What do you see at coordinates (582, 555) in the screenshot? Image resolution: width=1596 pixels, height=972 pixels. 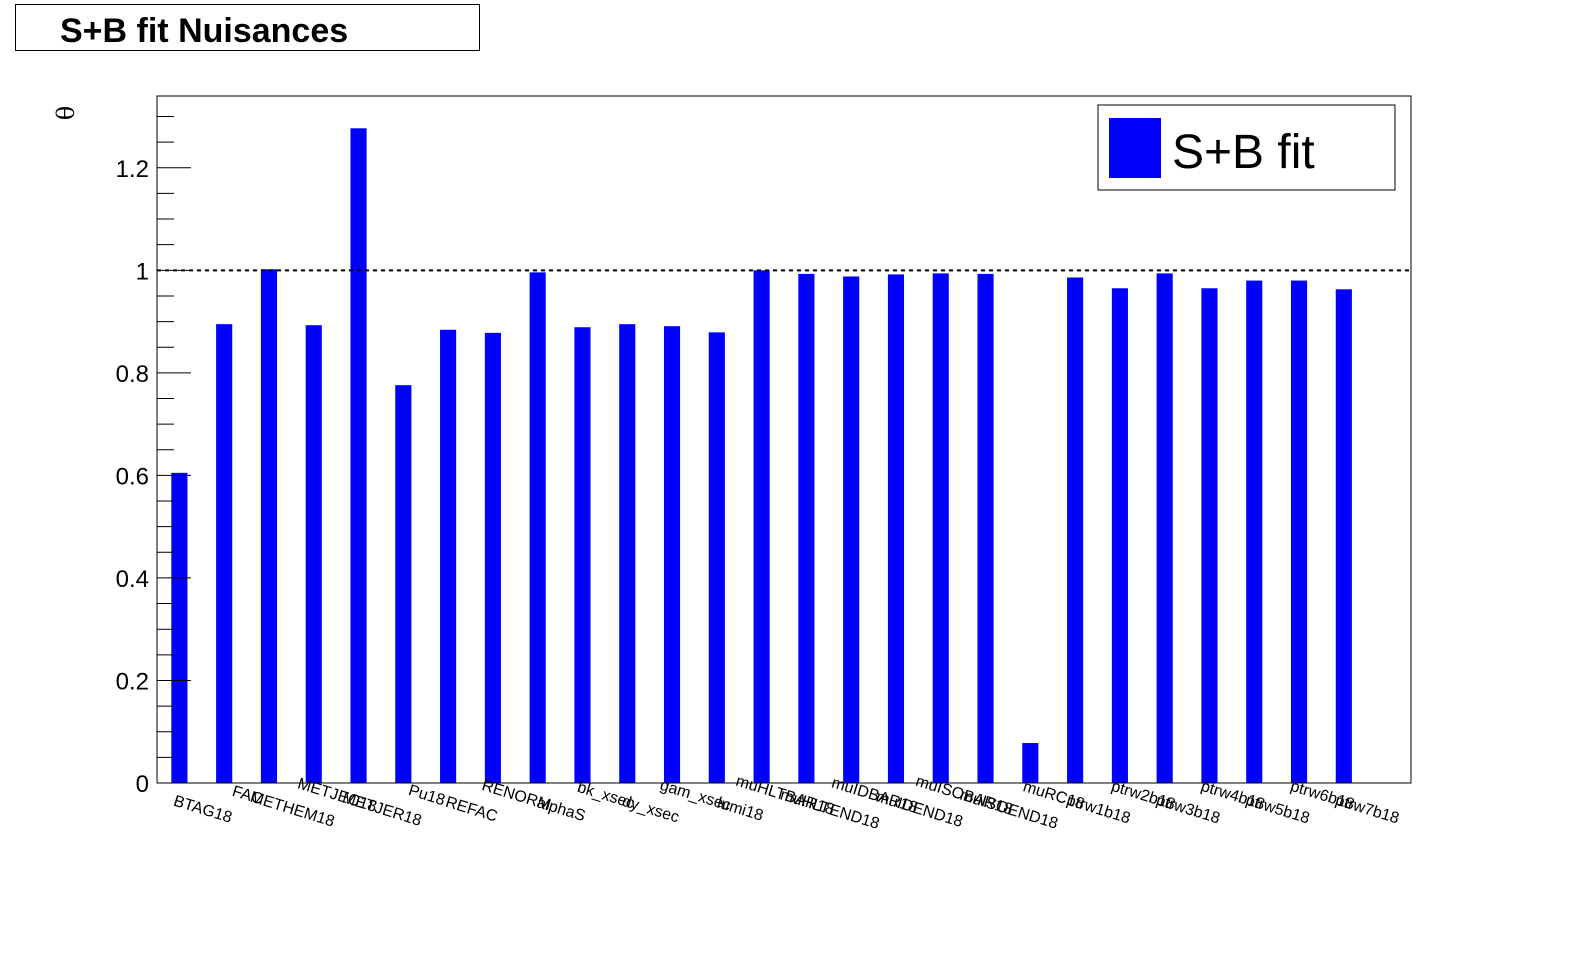 I see `bar-bk_xsec` at bounding box center [582, 555].